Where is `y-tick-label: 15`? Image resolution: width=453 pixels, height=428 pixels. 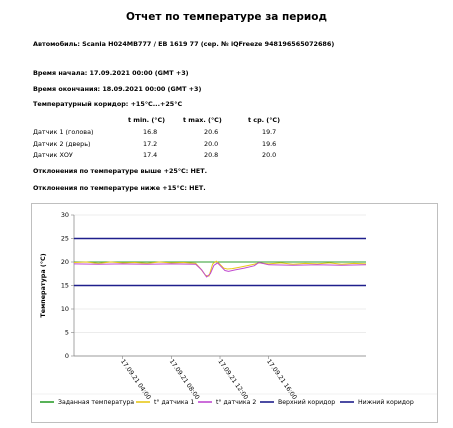
y-tick-label: 15 is located at coordinates (65, 286).